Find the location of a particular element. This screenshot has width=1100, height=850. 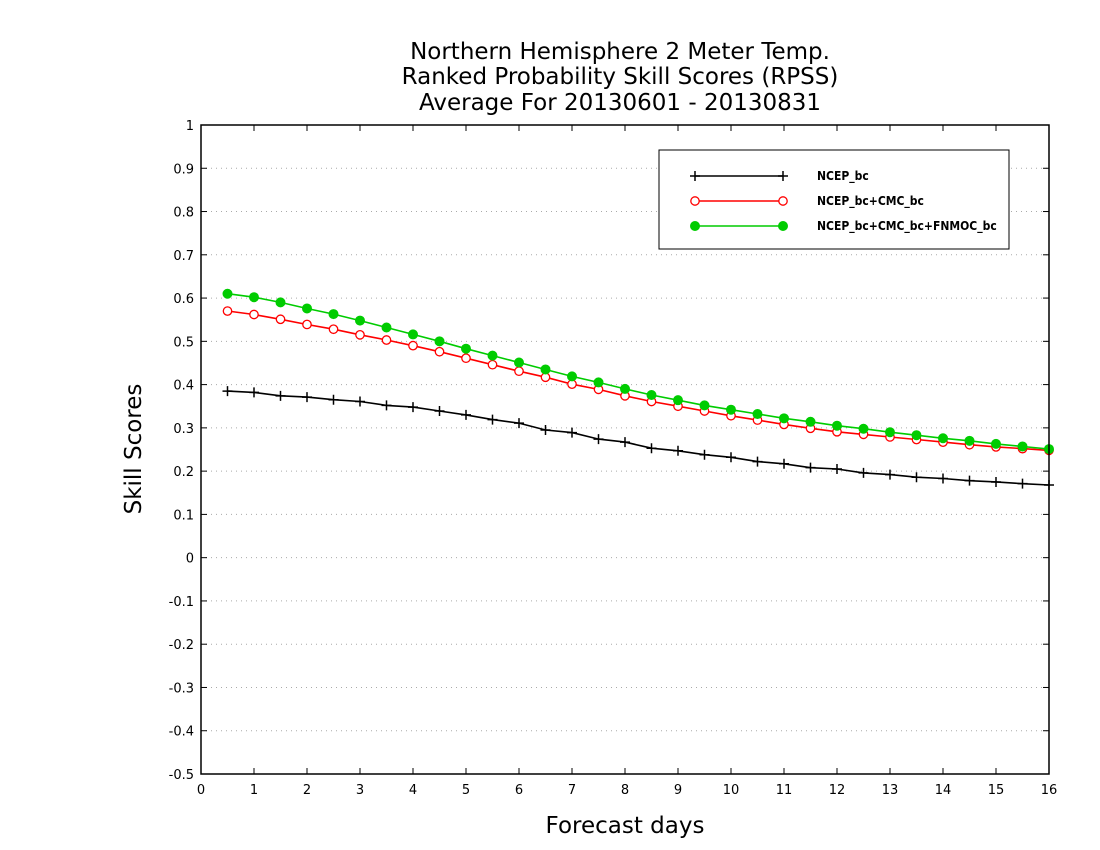

x-tick-label: 8 is located at coordinates (625, 790).